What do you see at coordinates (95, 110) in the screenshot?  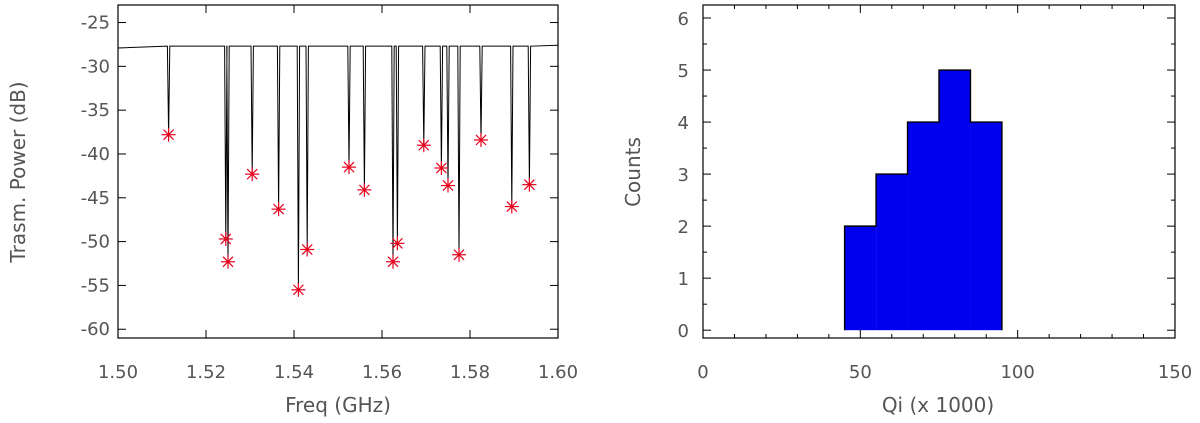 I see `left-y-tick-label: -35` at bounding box center [95, 110].